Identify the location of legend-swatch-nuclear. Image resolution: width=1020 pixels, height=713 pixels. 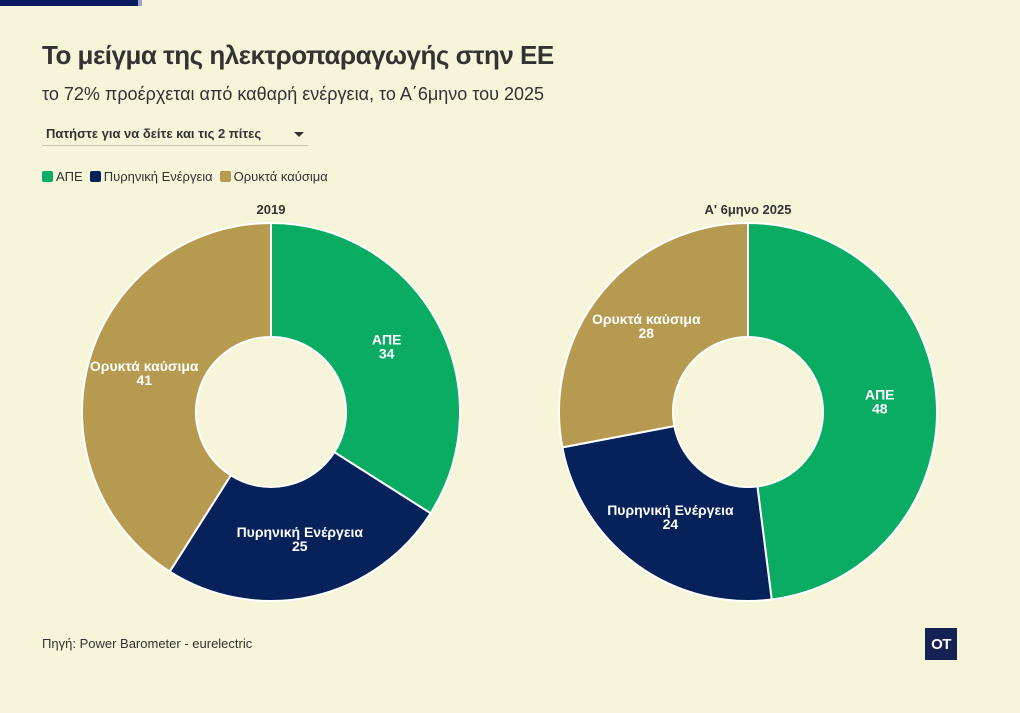
(95, 176).